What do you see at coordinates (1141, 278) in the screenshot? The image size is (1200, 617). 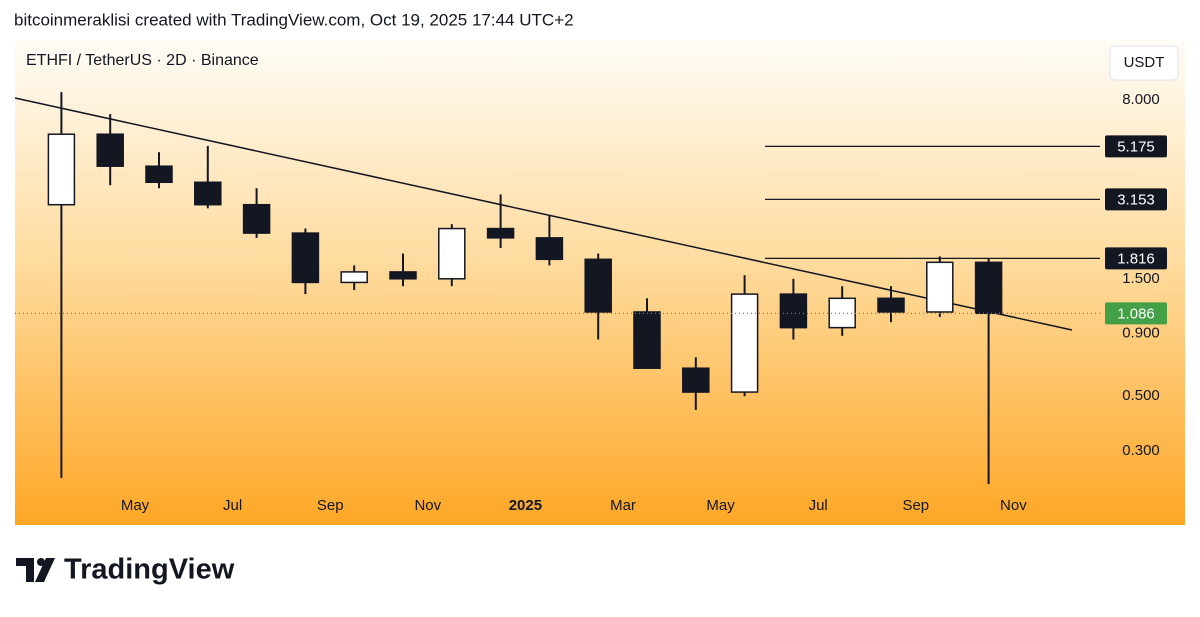 I see `y-tick-label: 1.500` at bounding box center [1141, 278].